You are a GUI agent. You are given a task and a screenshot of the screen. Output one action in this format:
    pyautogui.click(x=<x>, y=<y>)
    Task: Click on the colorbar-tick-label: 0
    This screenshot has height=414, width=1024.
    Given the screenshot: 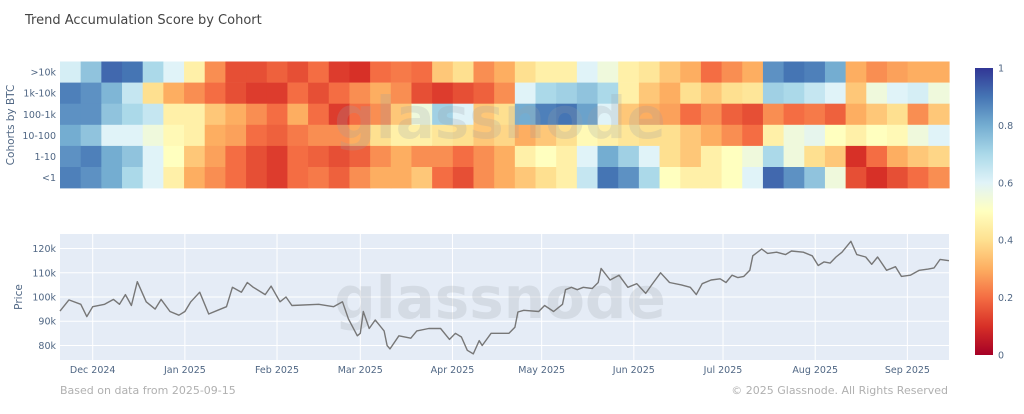 What is the action you would take?
    pyautogui.click(x=1001, y=356)
    